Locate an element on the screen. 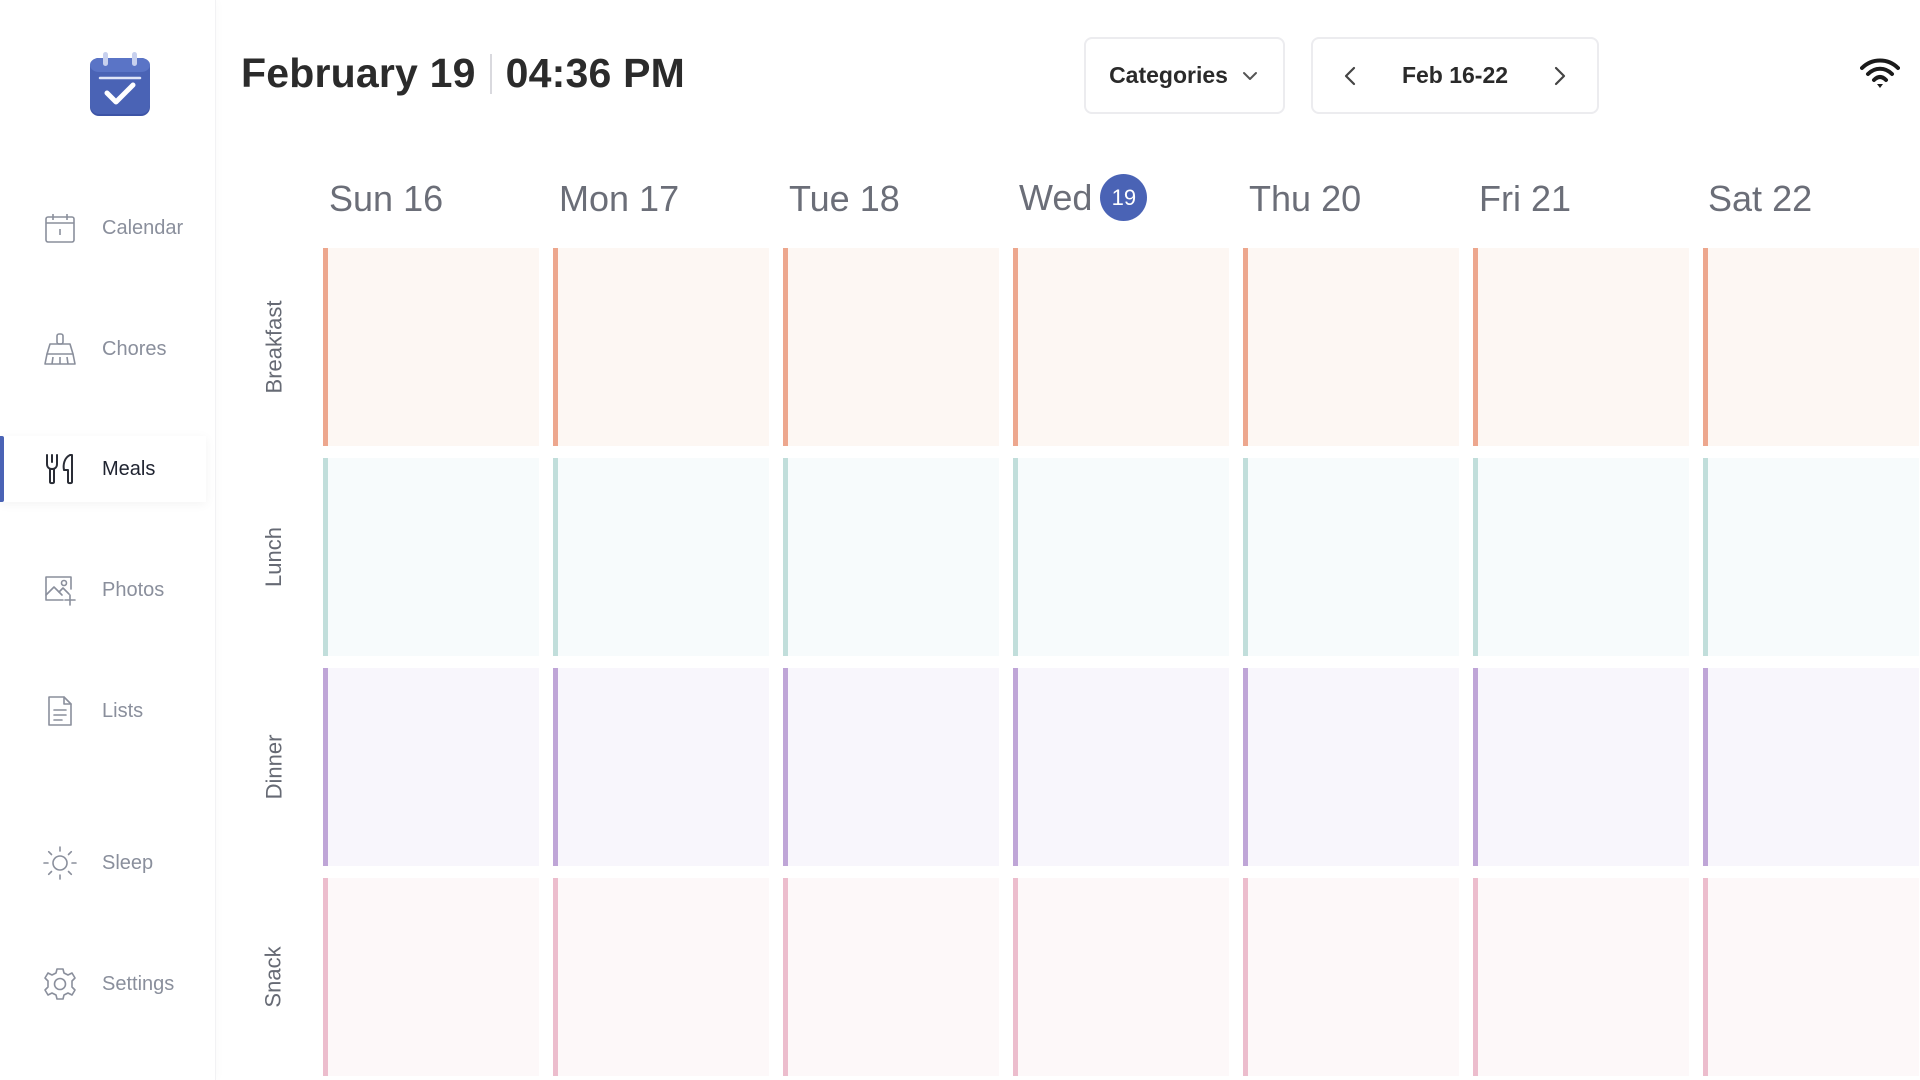 The height and width of the screenshot is (1080, 1920). sidebar-item-label: Lists is located at coordinates (123, 710).